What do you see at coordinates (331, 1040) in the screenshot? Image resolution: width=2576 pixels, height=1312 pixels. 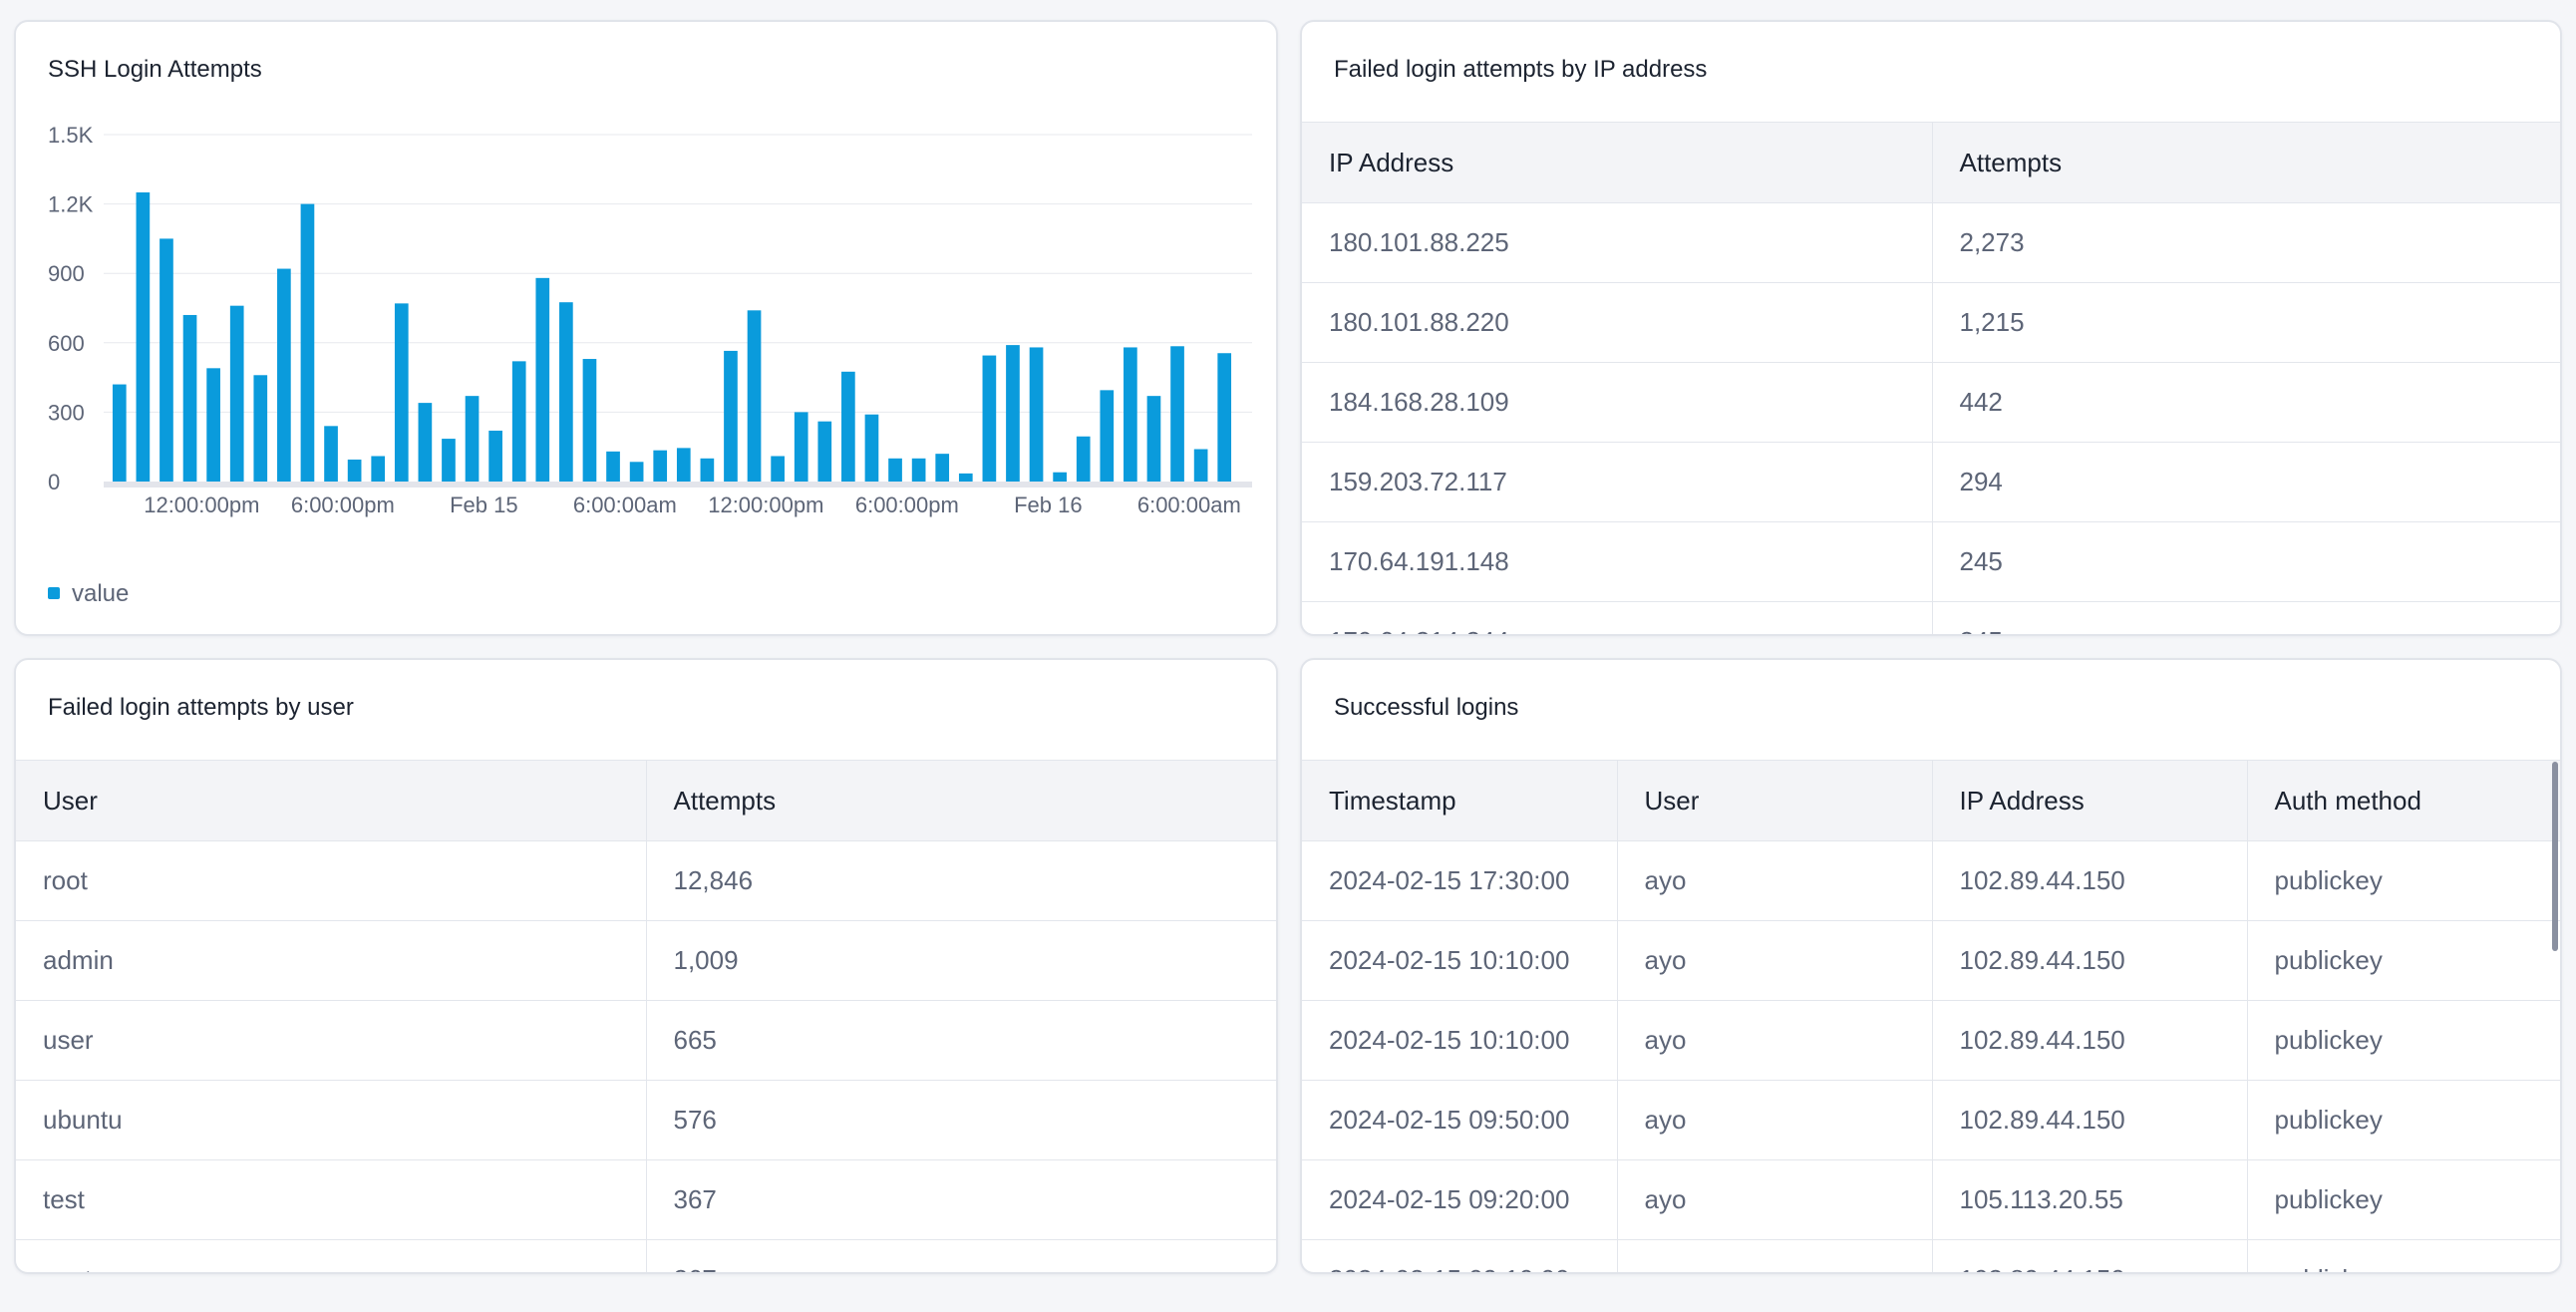 I see `user-cell: user` at bounding box center [331, 1040].